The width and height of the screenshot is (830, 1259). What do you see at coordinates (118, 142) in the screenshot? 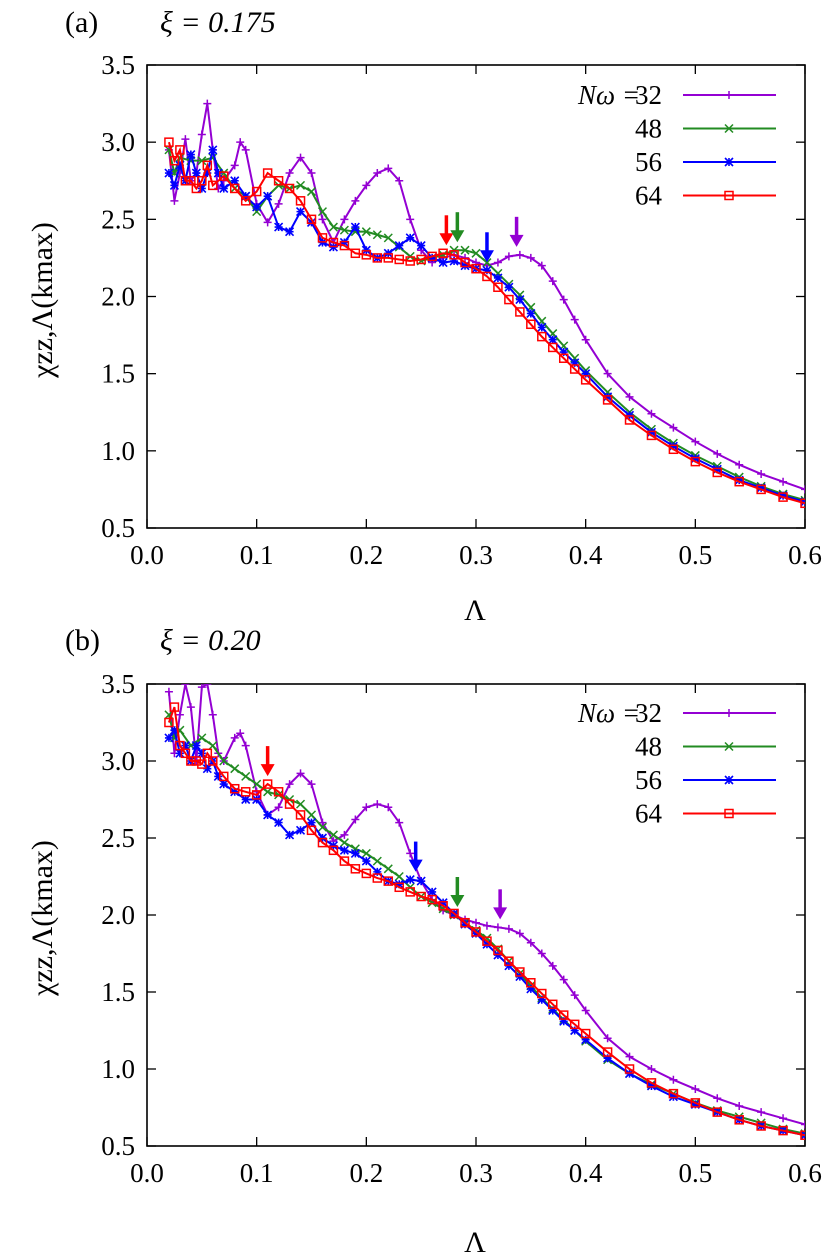
I see `y-tick-label: 3.0` at bounding box center [118, 142].